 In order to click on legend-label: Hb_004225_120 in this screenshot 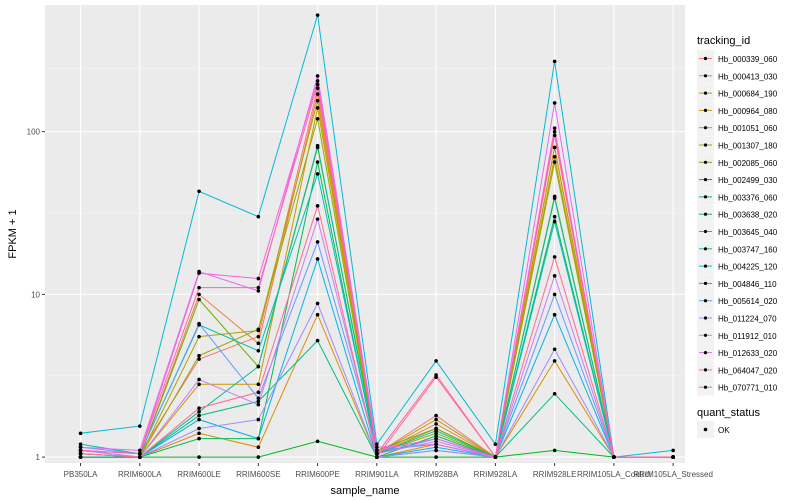, I will do `click(748, 267)`.